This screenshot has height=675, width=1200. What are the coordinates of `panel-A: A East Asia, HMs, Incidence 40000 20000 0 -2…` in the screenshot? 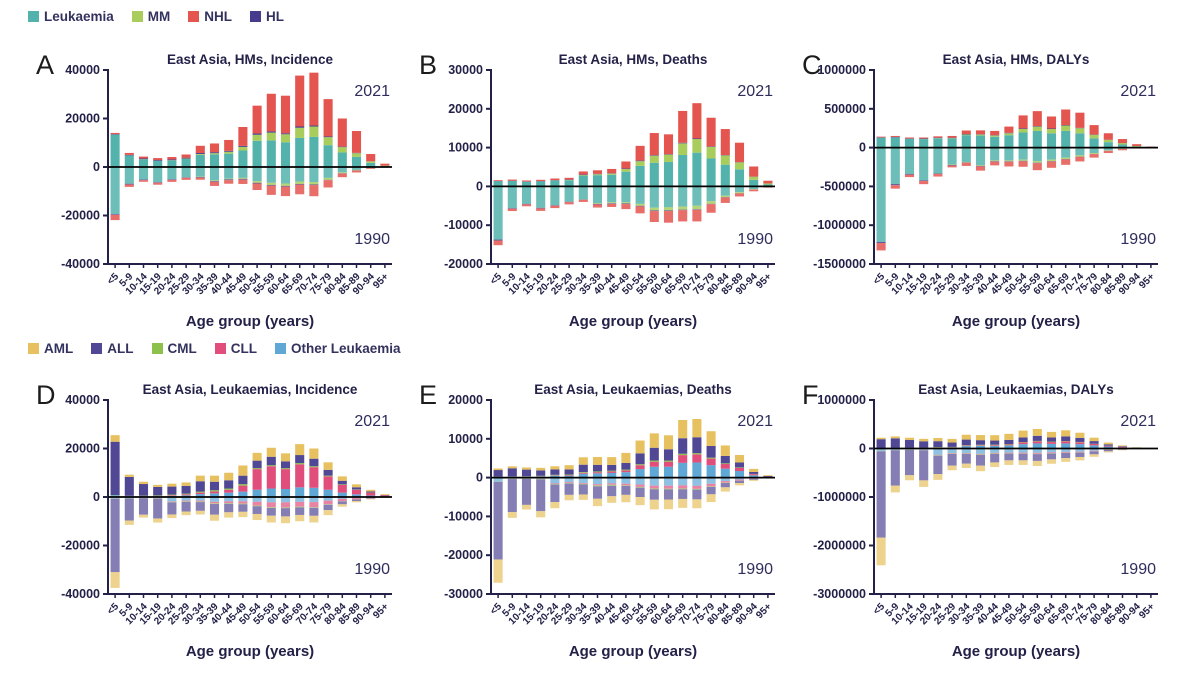 It's located at (230, 194).